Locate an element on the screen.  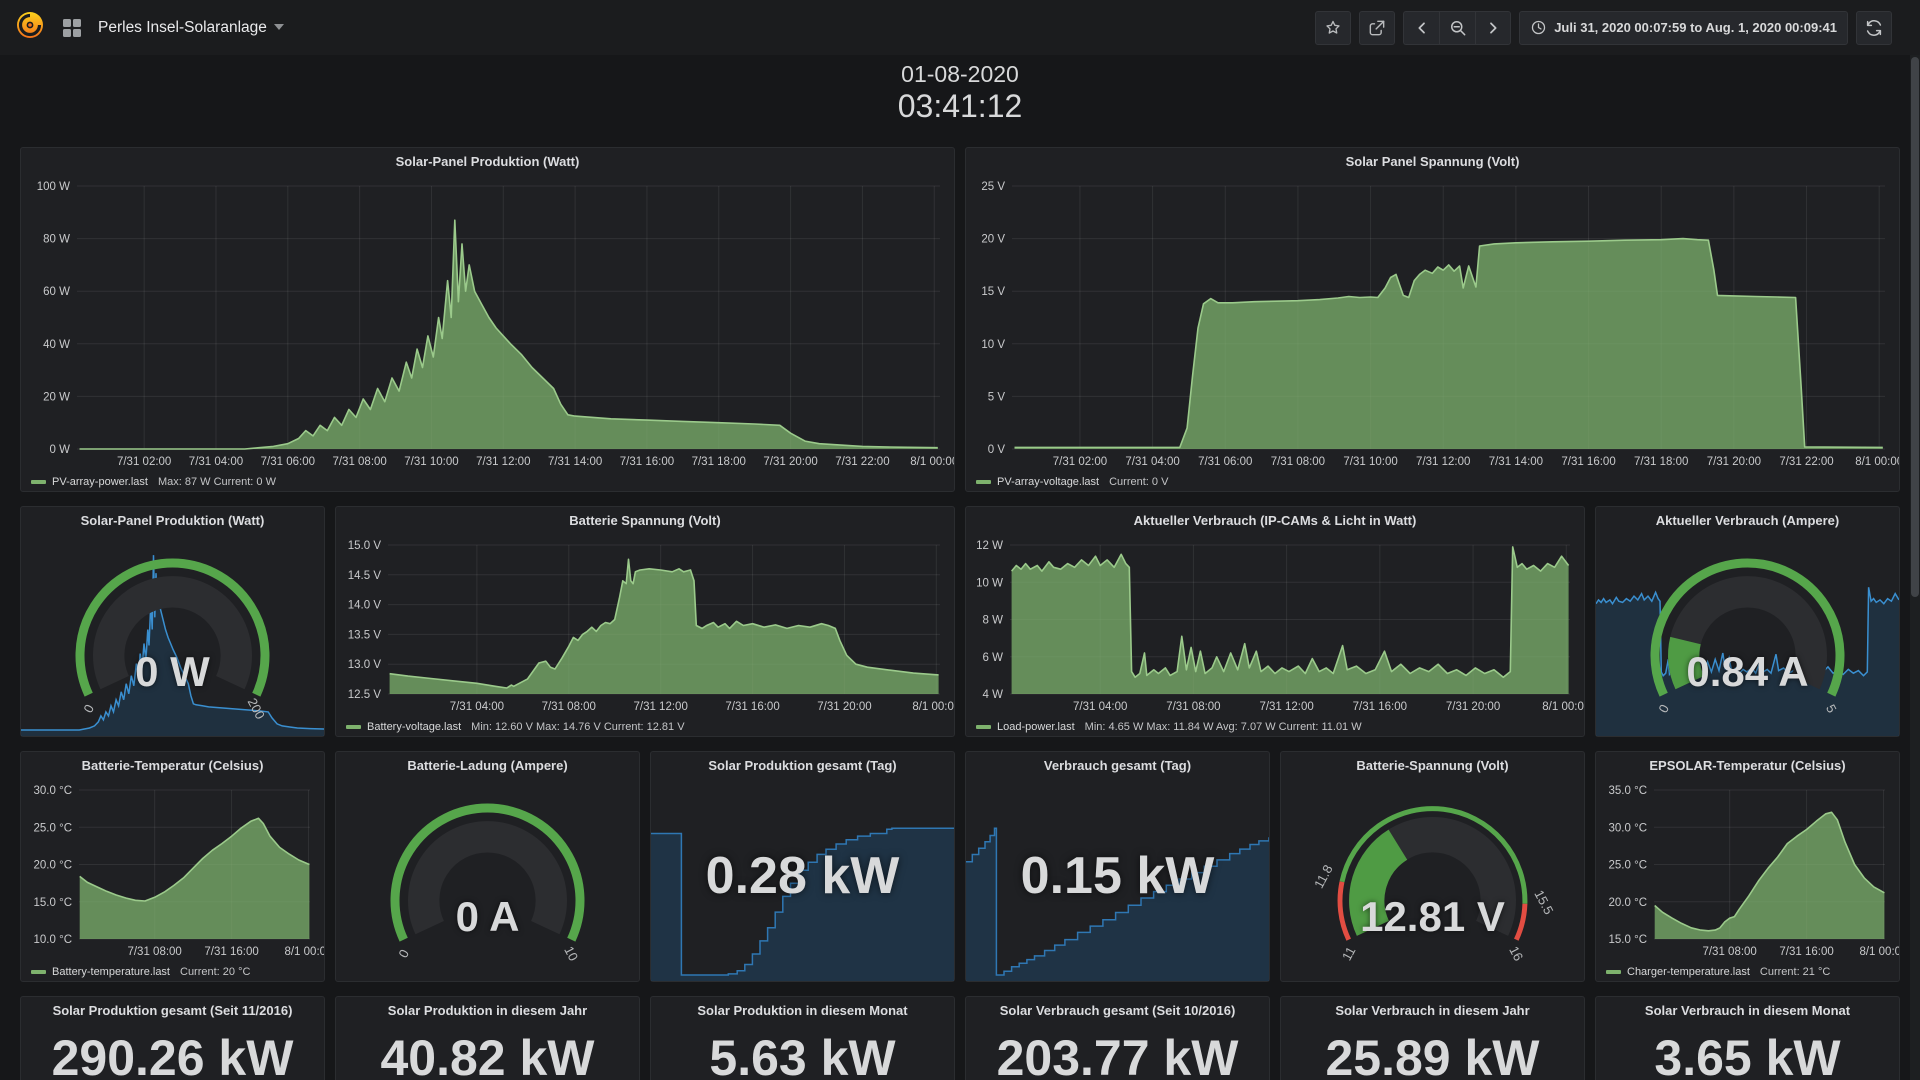
star-icon is located at coordinates (1333, 27).